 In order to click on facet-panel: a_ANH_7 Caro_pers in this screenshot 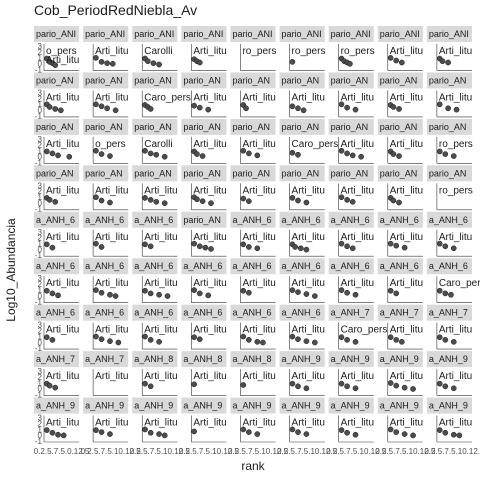, I will do `click(357, 327)`.